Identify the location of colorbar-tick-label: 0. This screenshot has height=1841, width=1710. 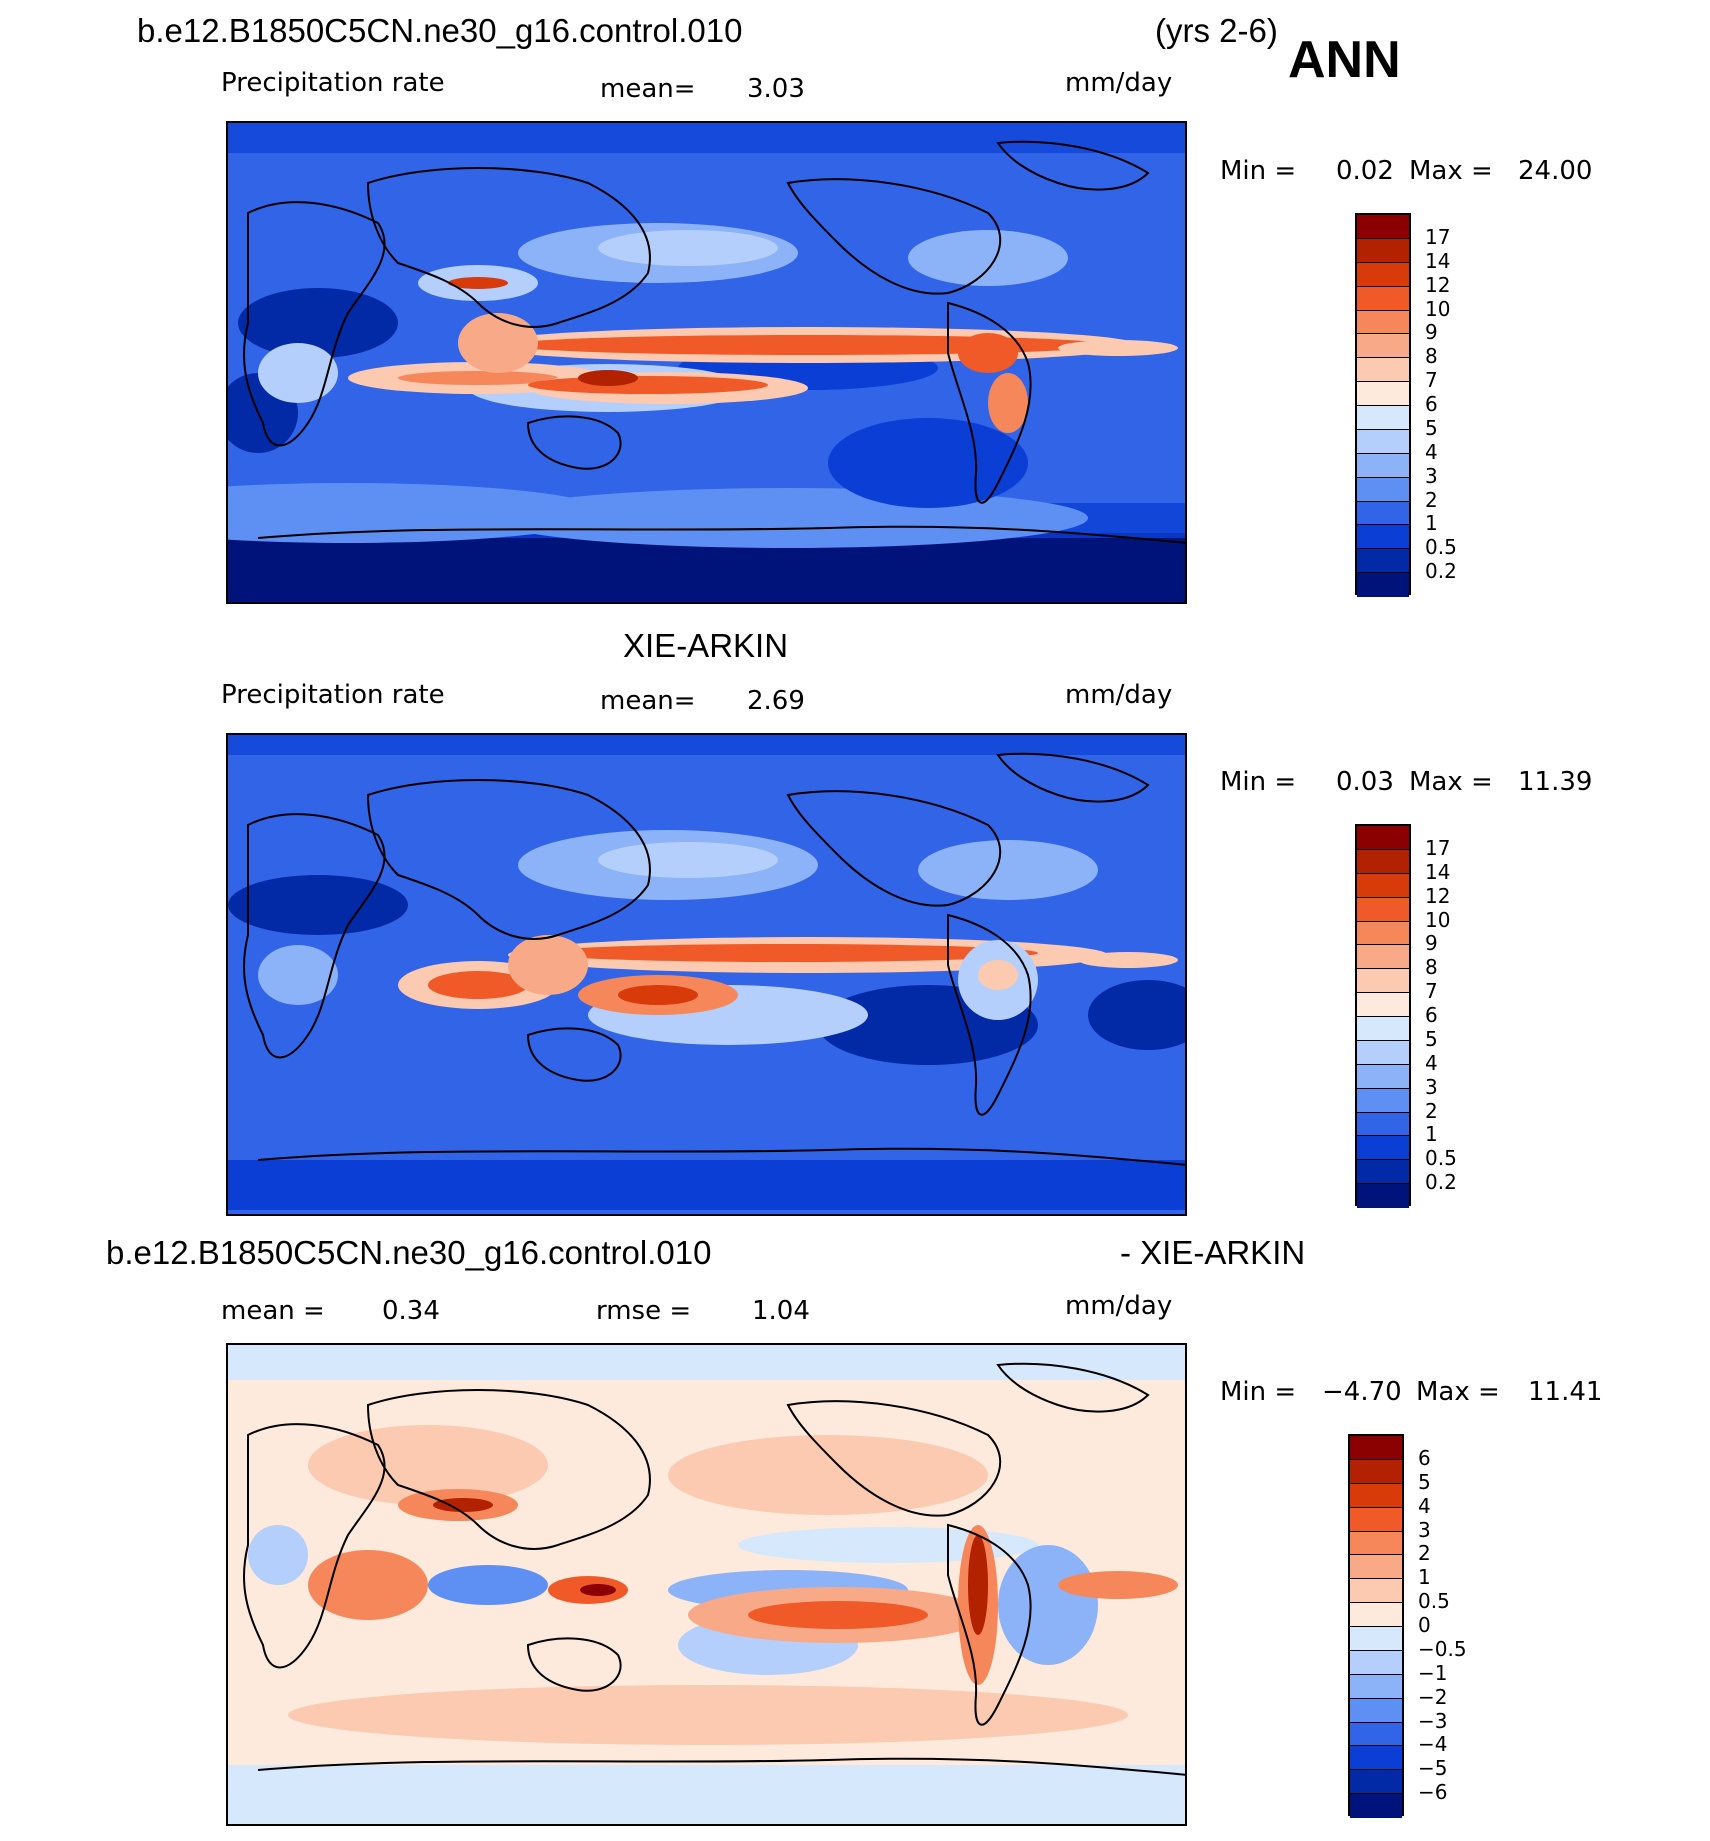
(1424, 1625).